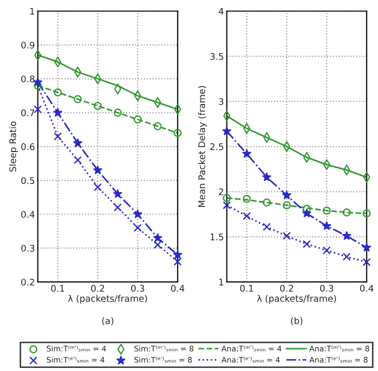  I want to click on text: (a), so click(108, 321).